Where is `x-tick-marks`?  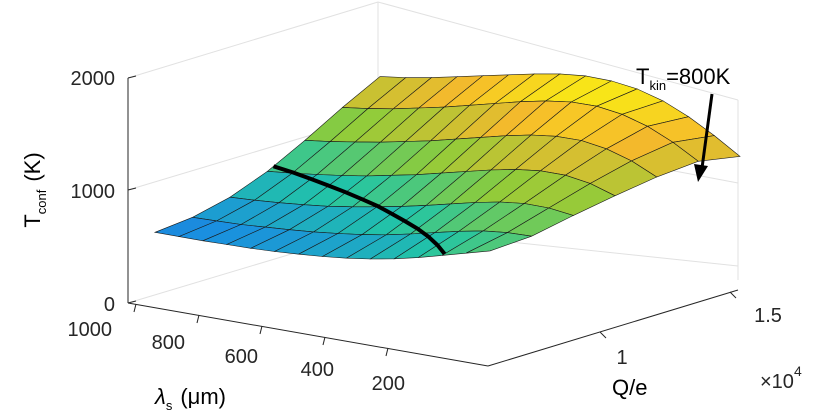 x-tick-marks is located at coordinates (261, 330).